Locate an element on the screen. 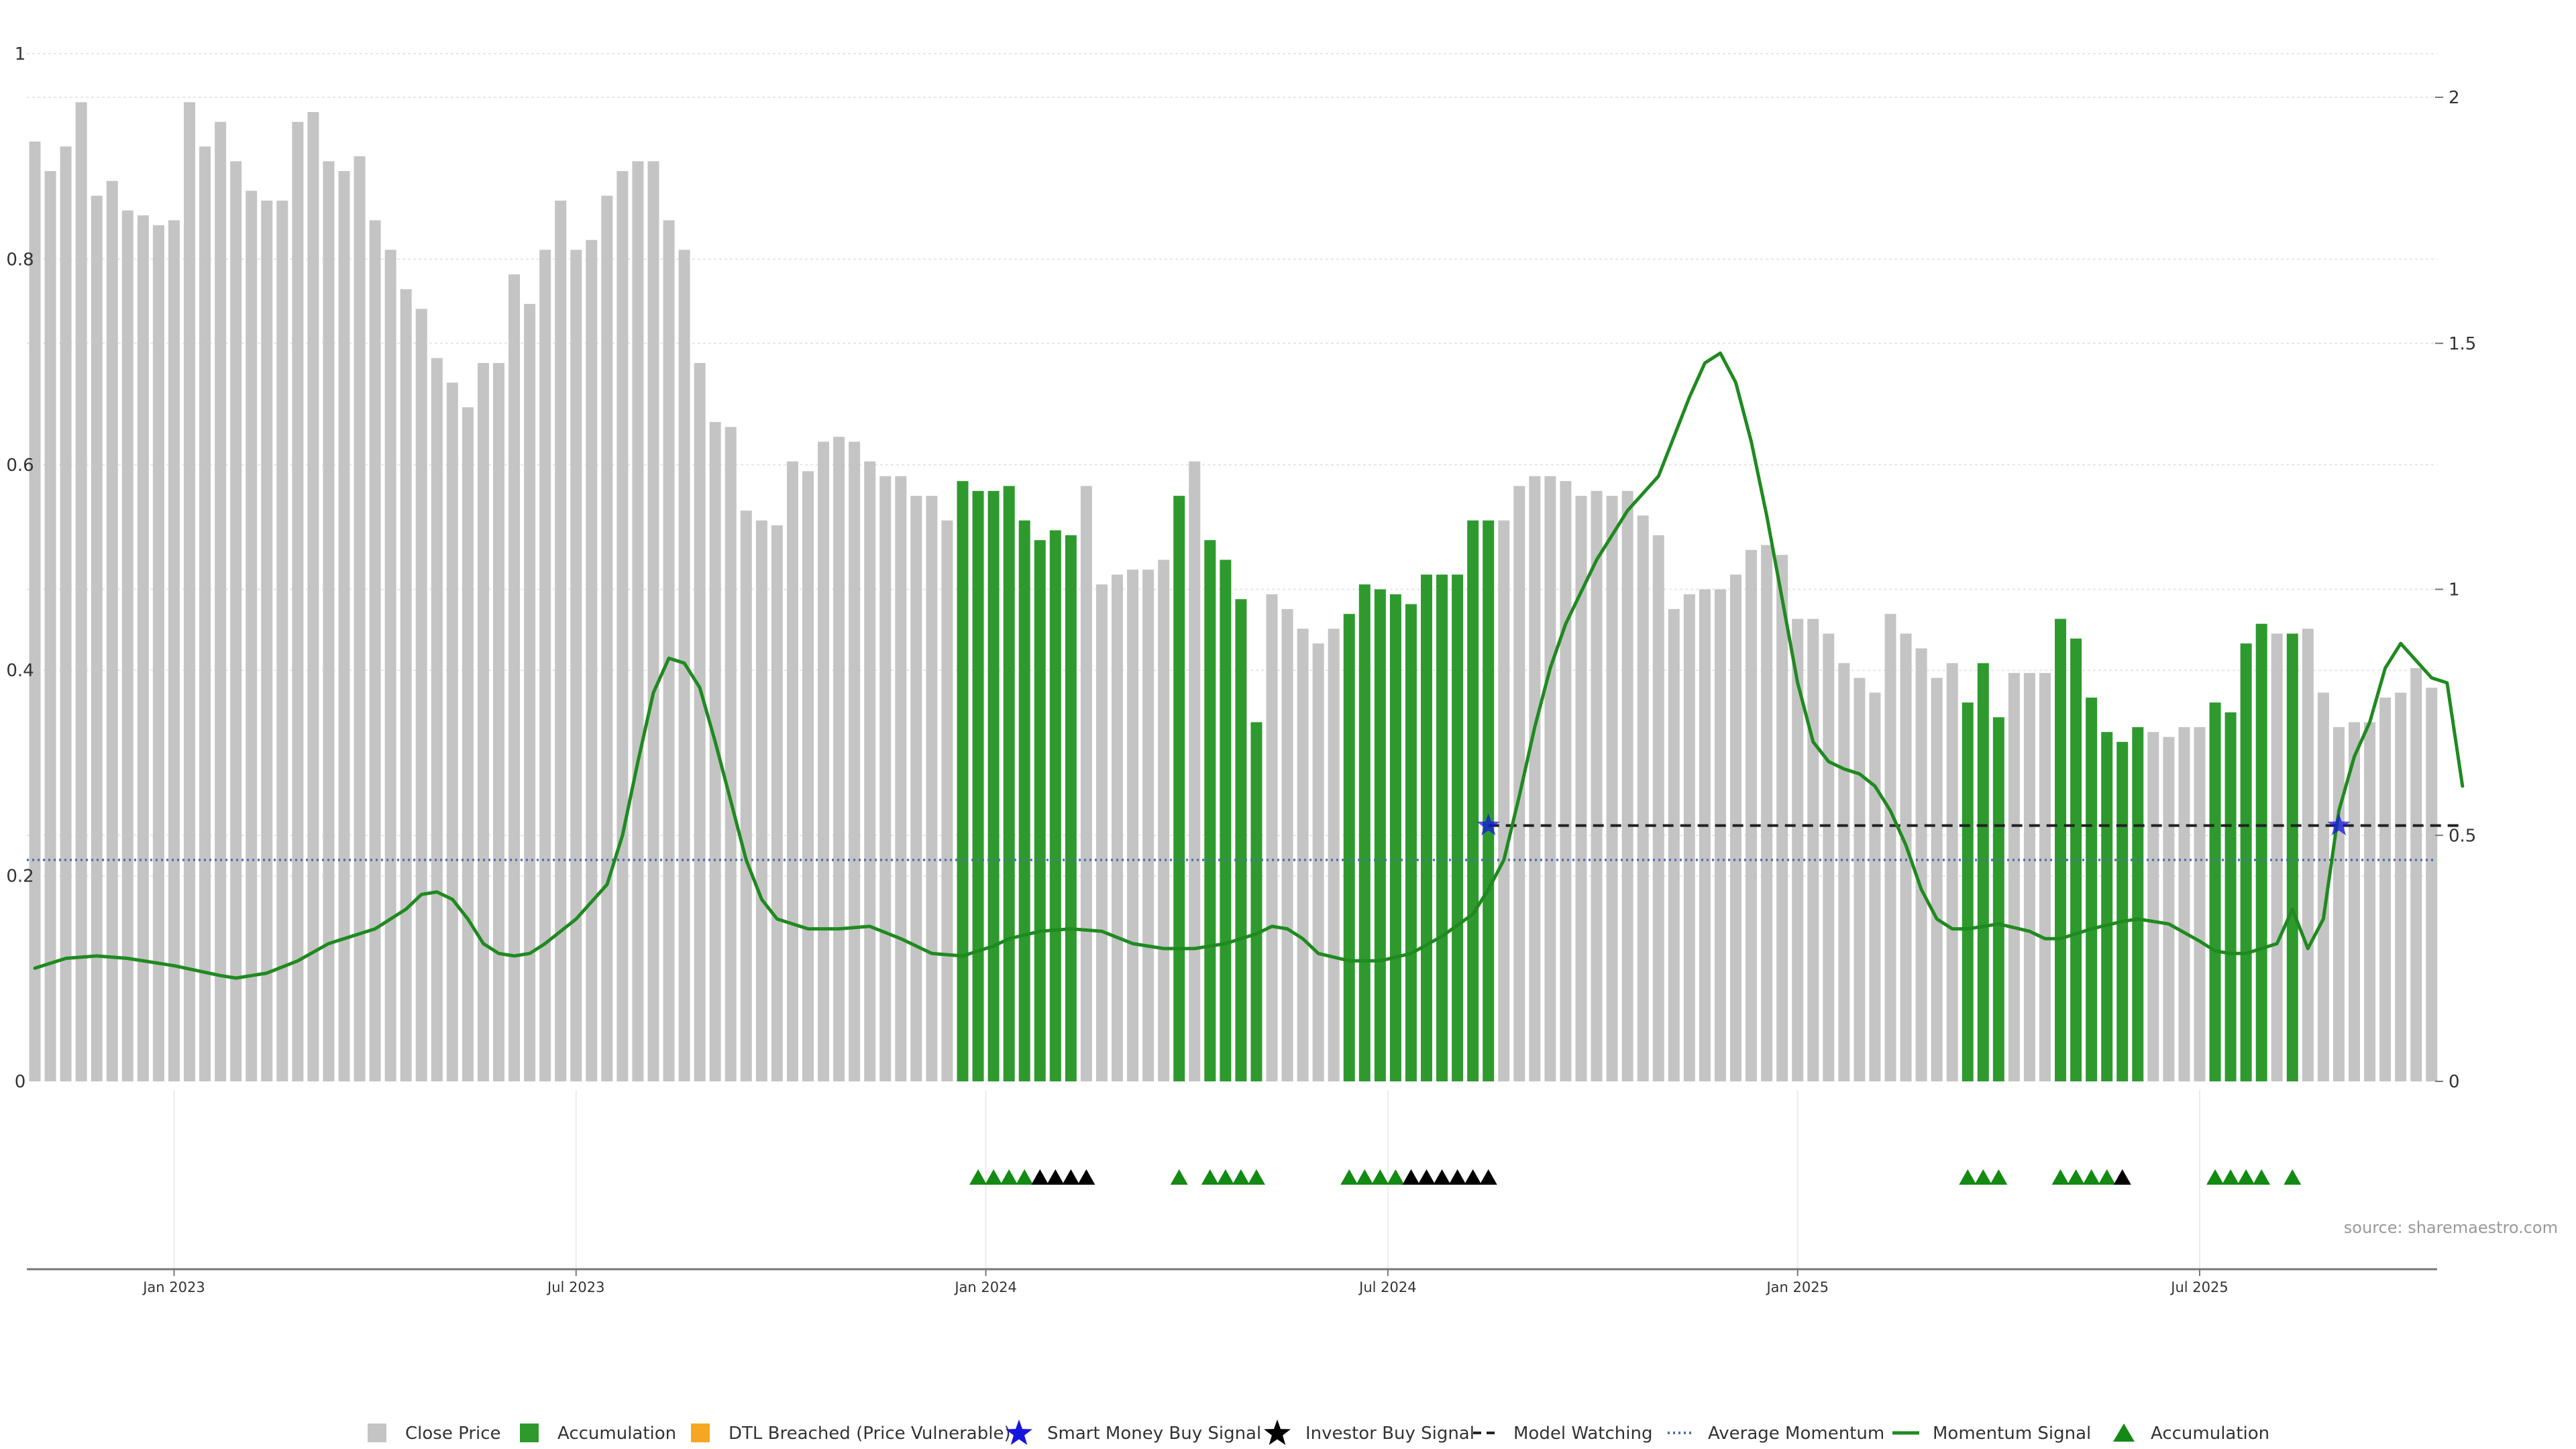  right-tick-label: 1 is located at coordinates (2454, 590).